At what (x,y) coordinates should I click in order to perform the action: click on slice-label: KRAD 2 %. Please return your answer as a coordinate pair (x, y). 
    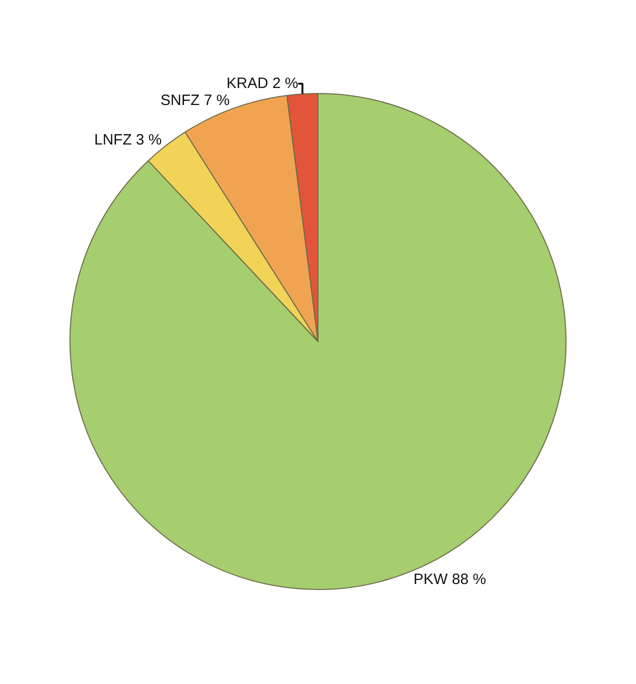
    Looking at the image, I should click on (262, 83).